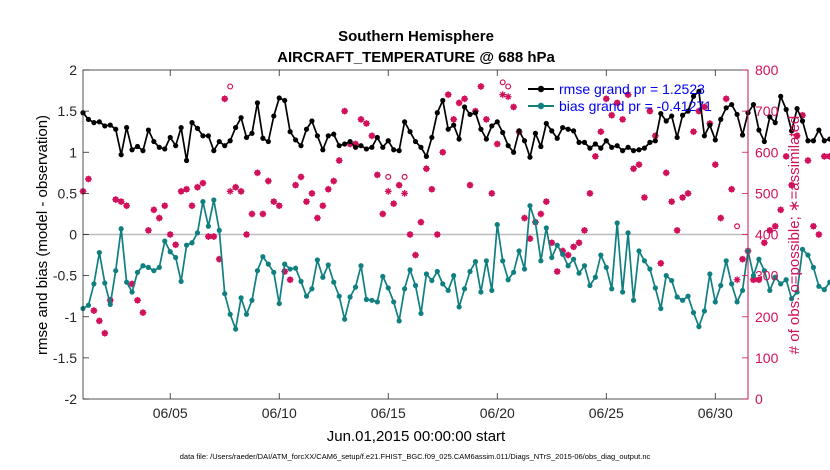 The height and width of the screenshot is (470, 830). I want to click on legend-rmse-label: rmse grand pr = 1.2523, so click(632, 89).